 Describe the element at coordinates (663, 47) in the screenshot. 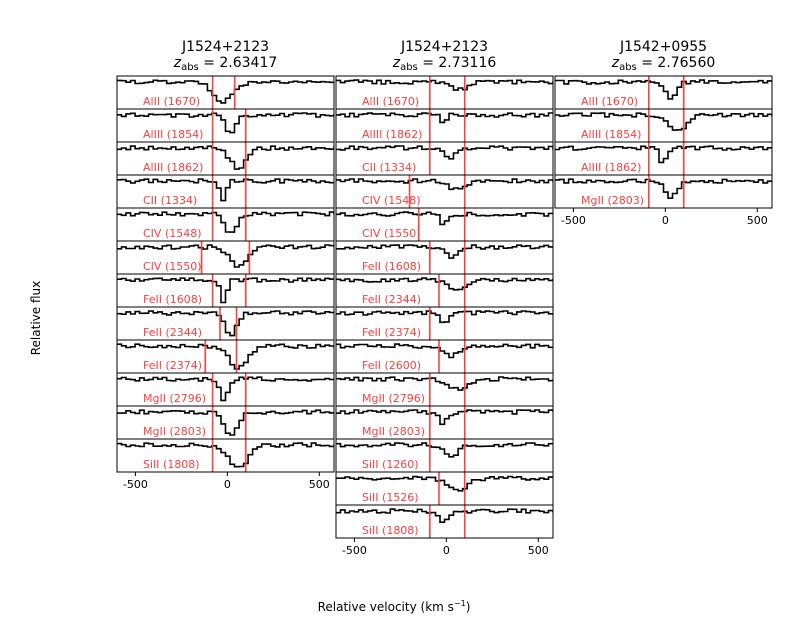

I see `column-title: J1542+0955` at that location.